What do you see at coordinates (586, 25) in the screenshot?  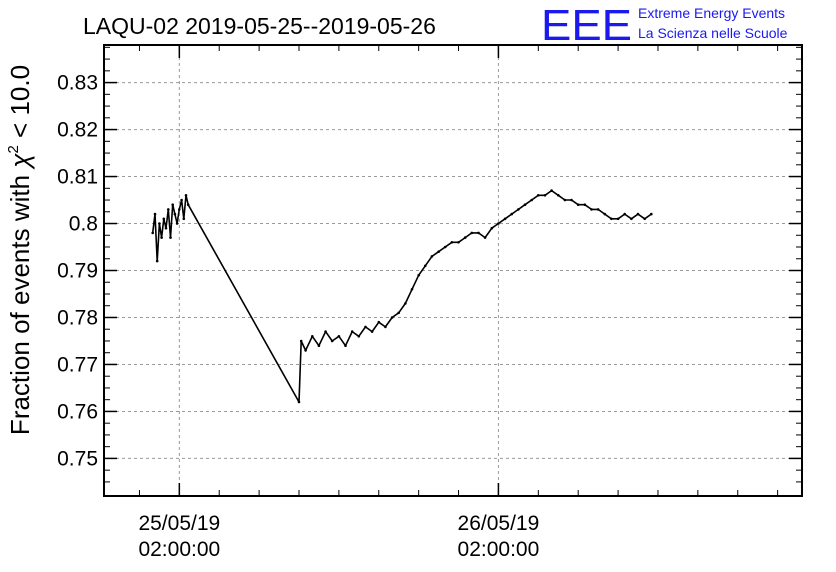 I see `eee-logo-mark: EEE` at bounding box center [586, 25].